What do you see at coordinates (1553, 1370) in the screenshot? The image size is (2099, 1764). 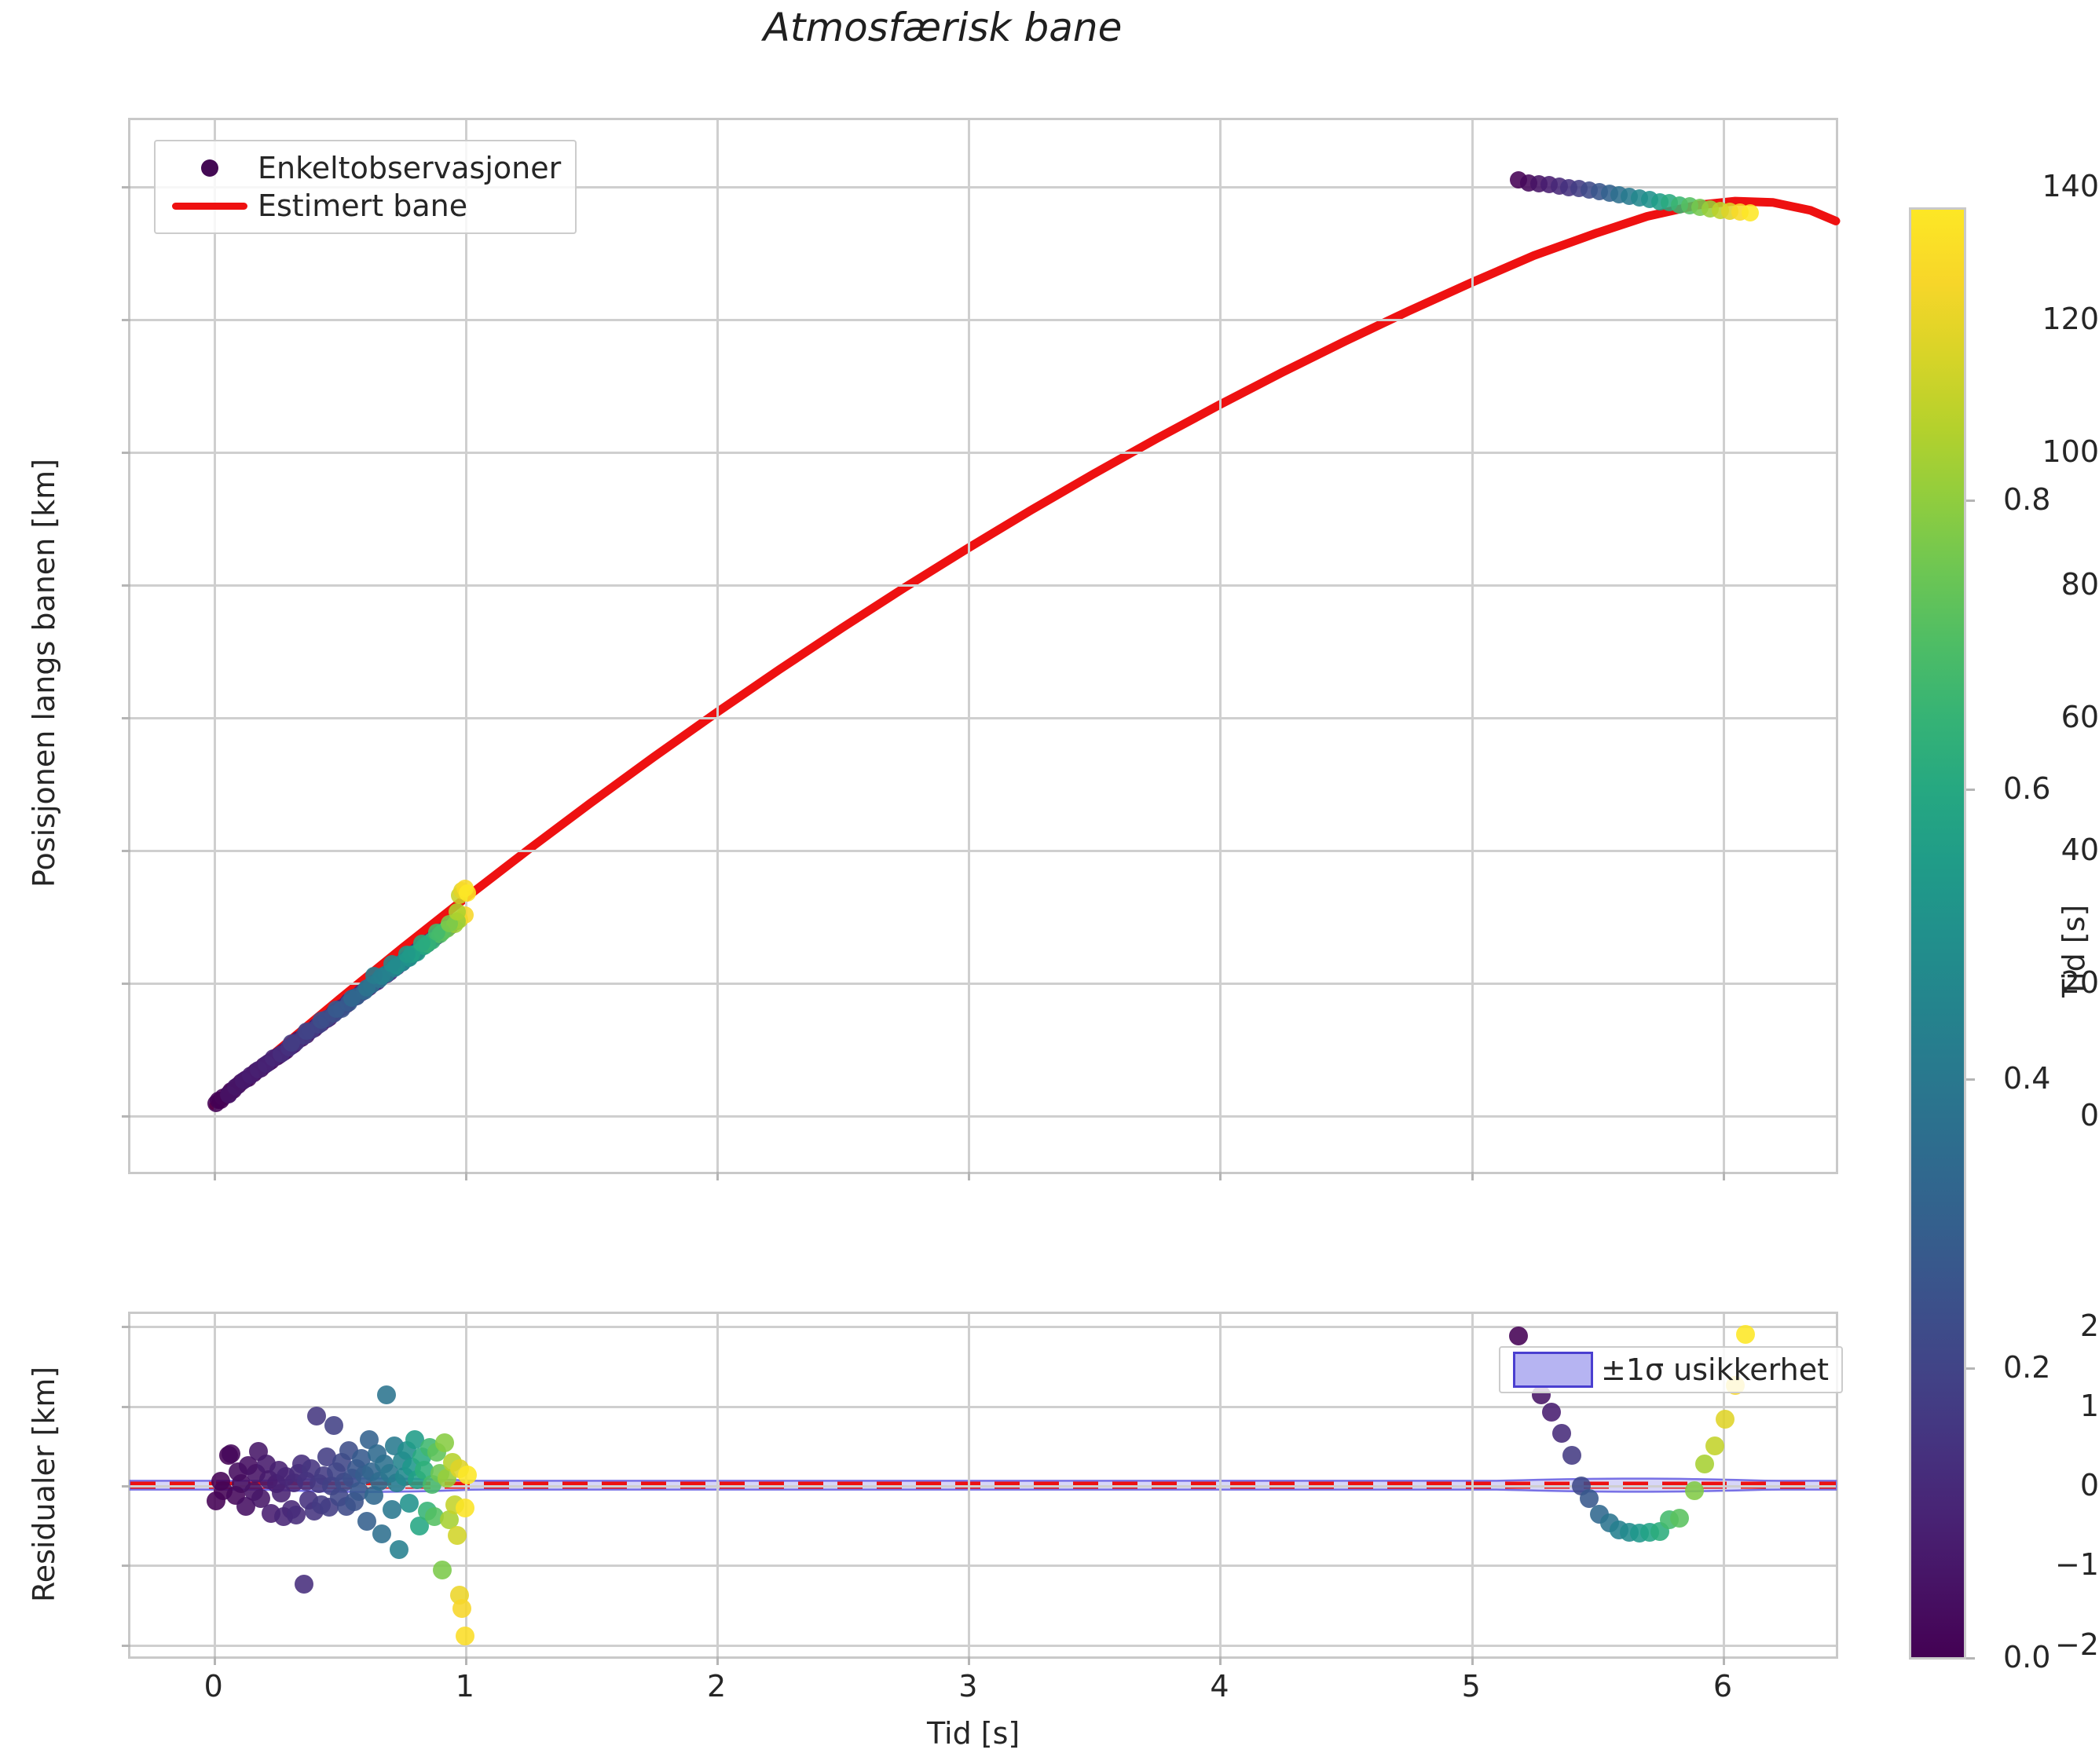 I see `band-patch-icon` at bounding box center [1553, 1370].